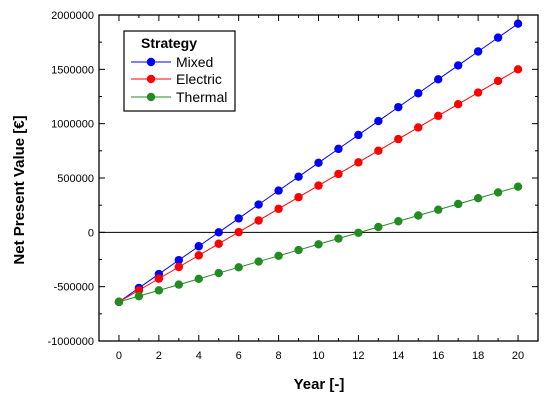  Describe the element at coordinates (518, 356) in the screenshot. I see `x-tick-label: 20` at that location.